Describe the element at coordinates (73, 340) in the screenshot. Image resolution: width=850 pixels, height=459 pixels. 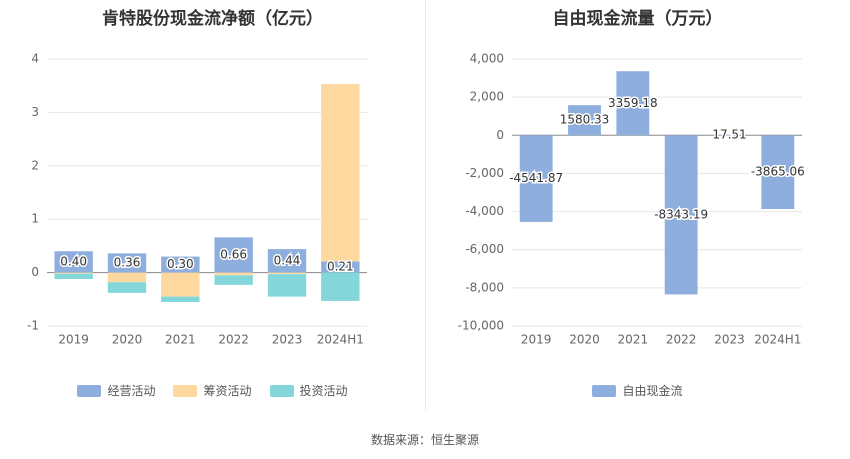
I see `cash-flow-x-tick-label: 2019` at that location.